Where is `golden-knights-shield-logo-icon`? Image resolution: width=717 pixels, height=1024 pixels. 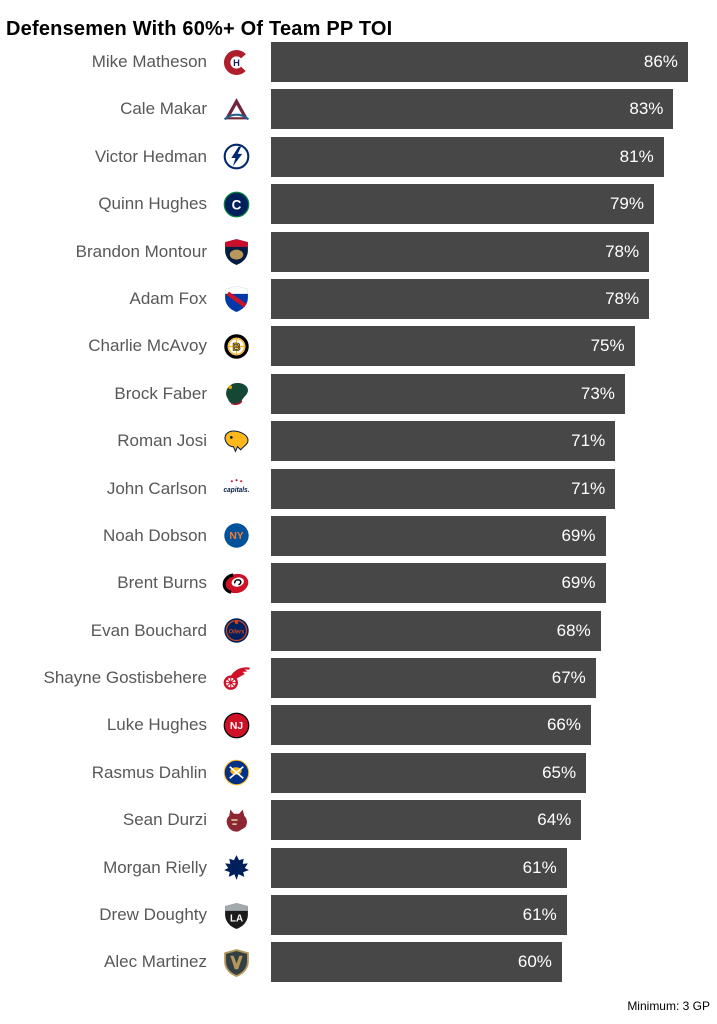 golden-knights-shield-logo-icon is located at coordinates (236, 963).